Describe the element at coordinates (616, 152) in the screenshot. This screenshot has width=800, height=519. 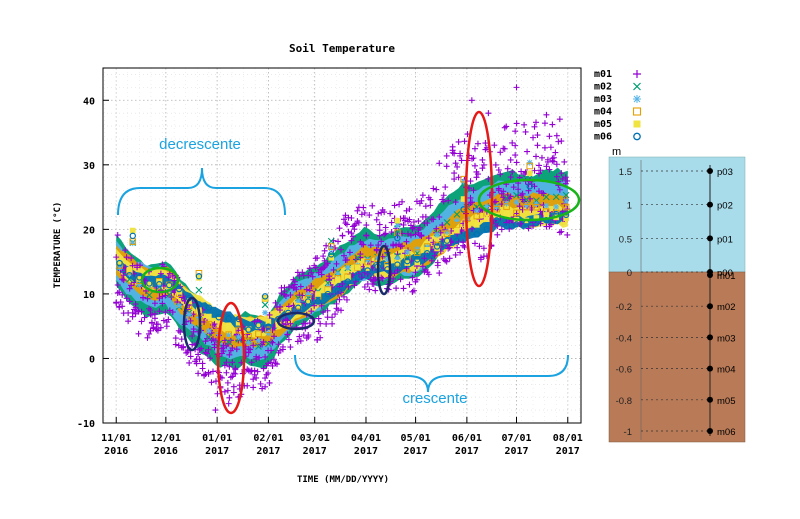
I see `profile-unit: m` at that location.